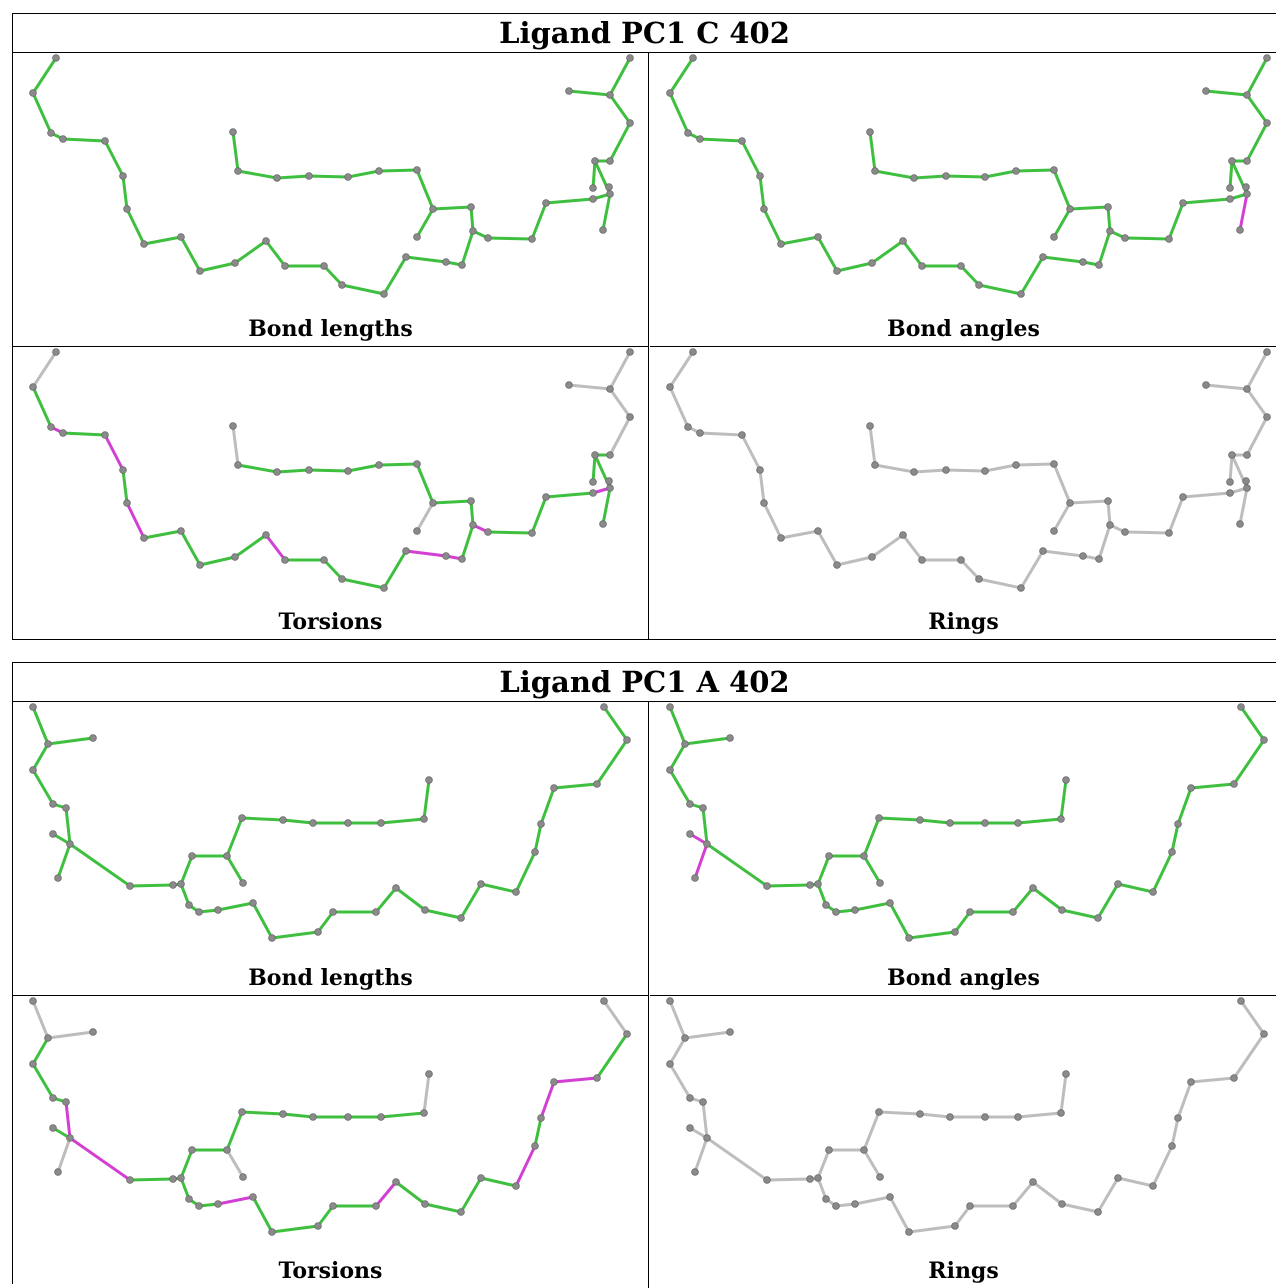 The image size is (1276, 1288). Describe the element at coordinates (963, 329) in the screenshot. I see `panel-caption: Bond angles` at that location.